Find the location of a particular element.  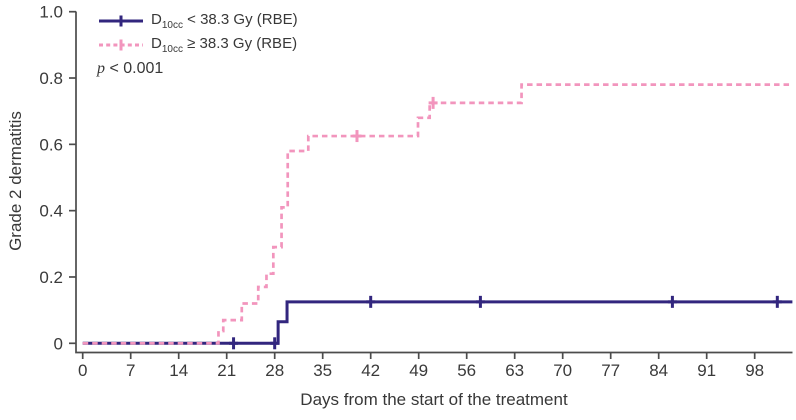

y-tick-label: 0.4 is located at coordinates (51, 211).